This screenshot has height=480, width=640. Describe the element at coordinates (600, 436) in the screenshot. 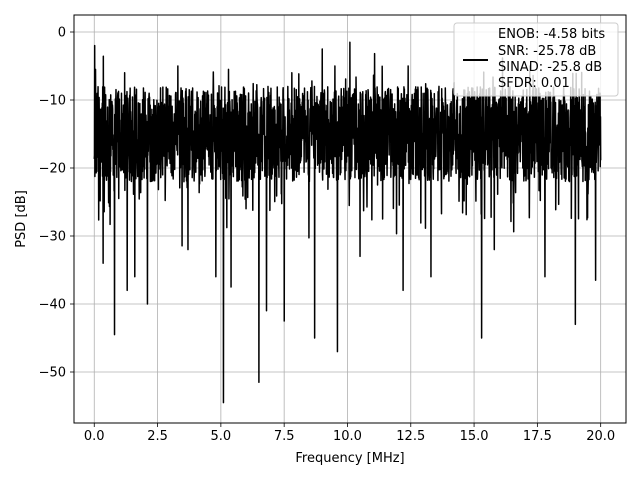

I see `x-tick-label: 20.0` at that location.